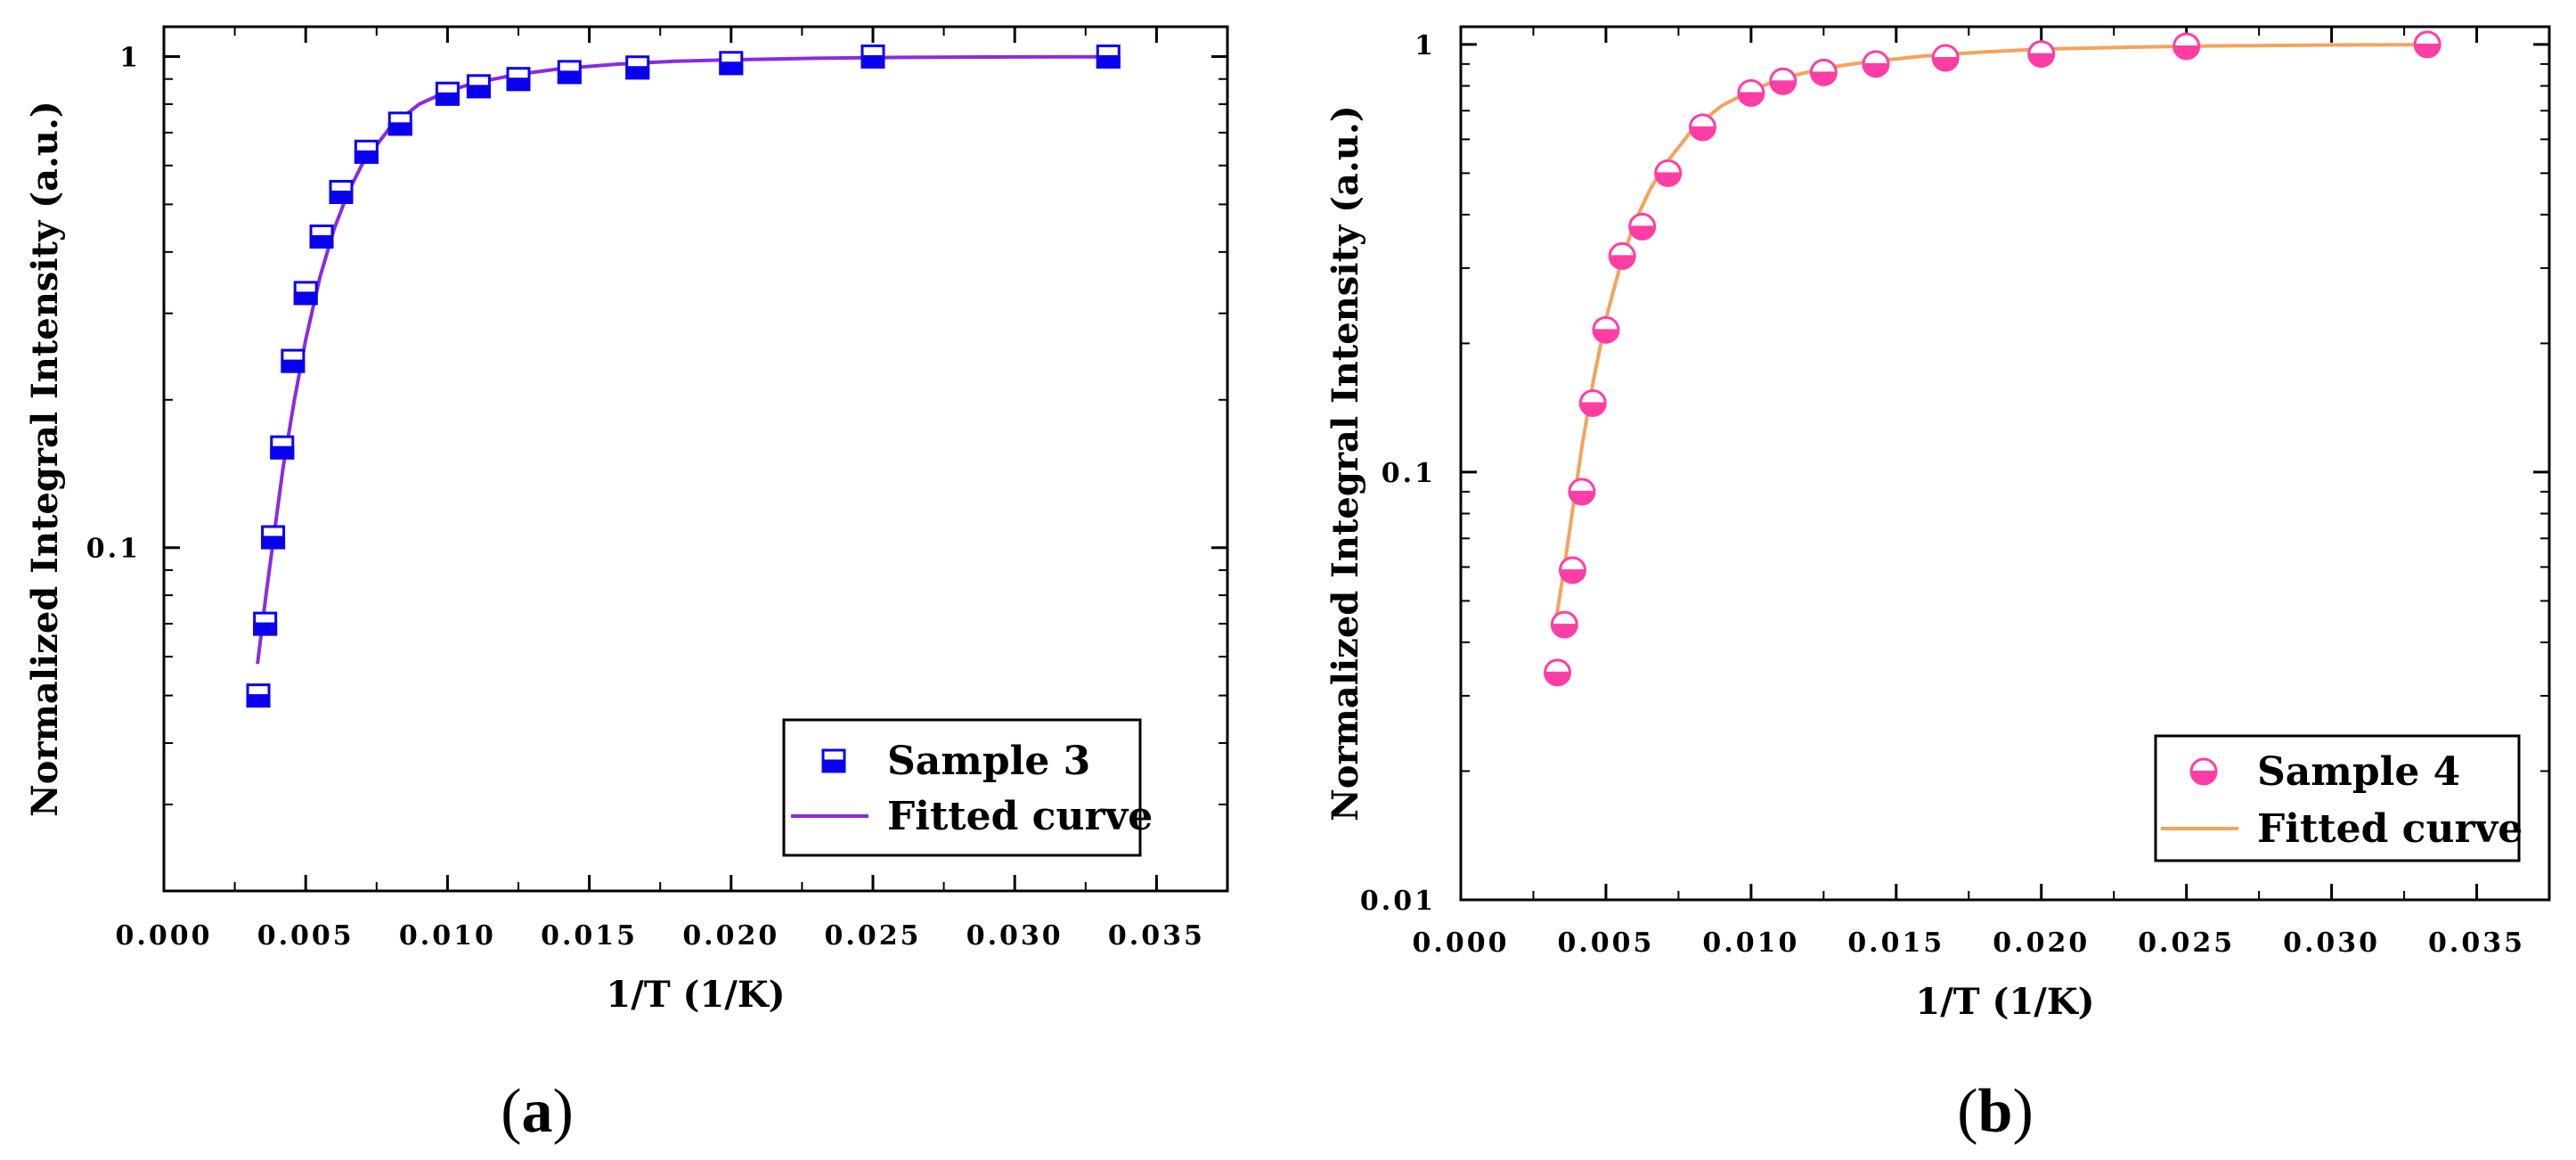 Image resolution: width=2576 pixels, height=1160 pixels. What do you see at coordinates (1995, 1111) in the screenshot?
I see `panel-label-b: (b)` at bounding box center [1995, 1111].